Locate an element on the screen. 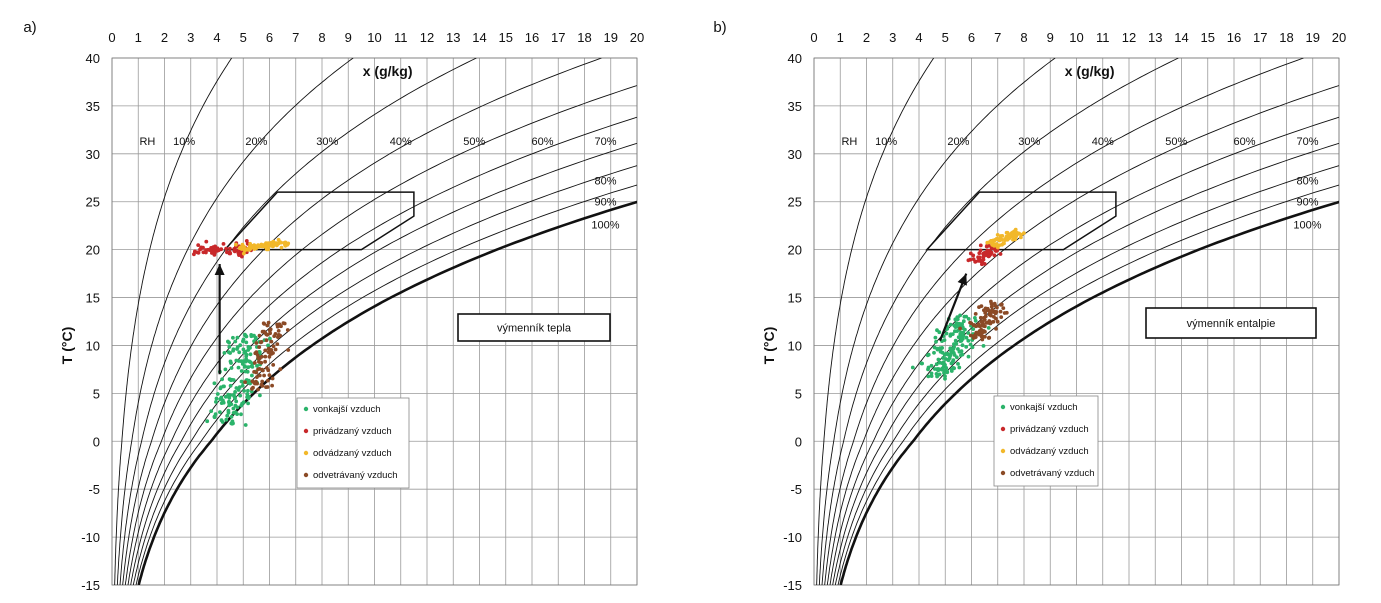  legend-label: vonkajší vzduch is located at coordinates (1044, 407).